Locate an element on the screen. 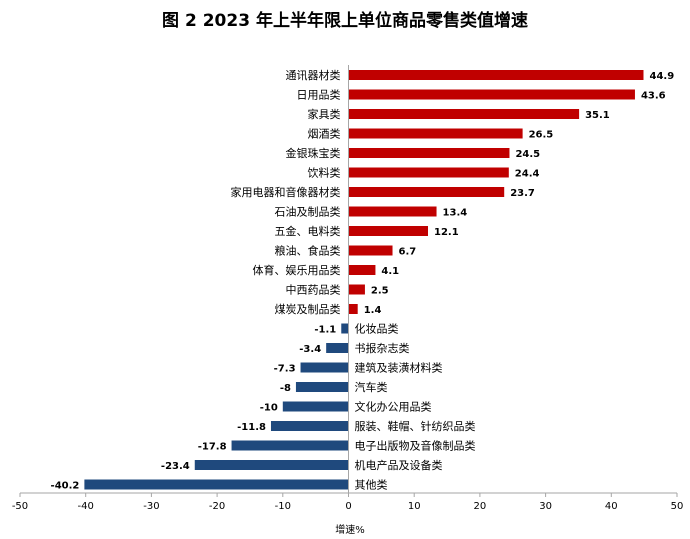 Image resolution: width=690 pixels, height=539 pixels. category-label: 通讯器材类 is located at coordinates (313, 75).